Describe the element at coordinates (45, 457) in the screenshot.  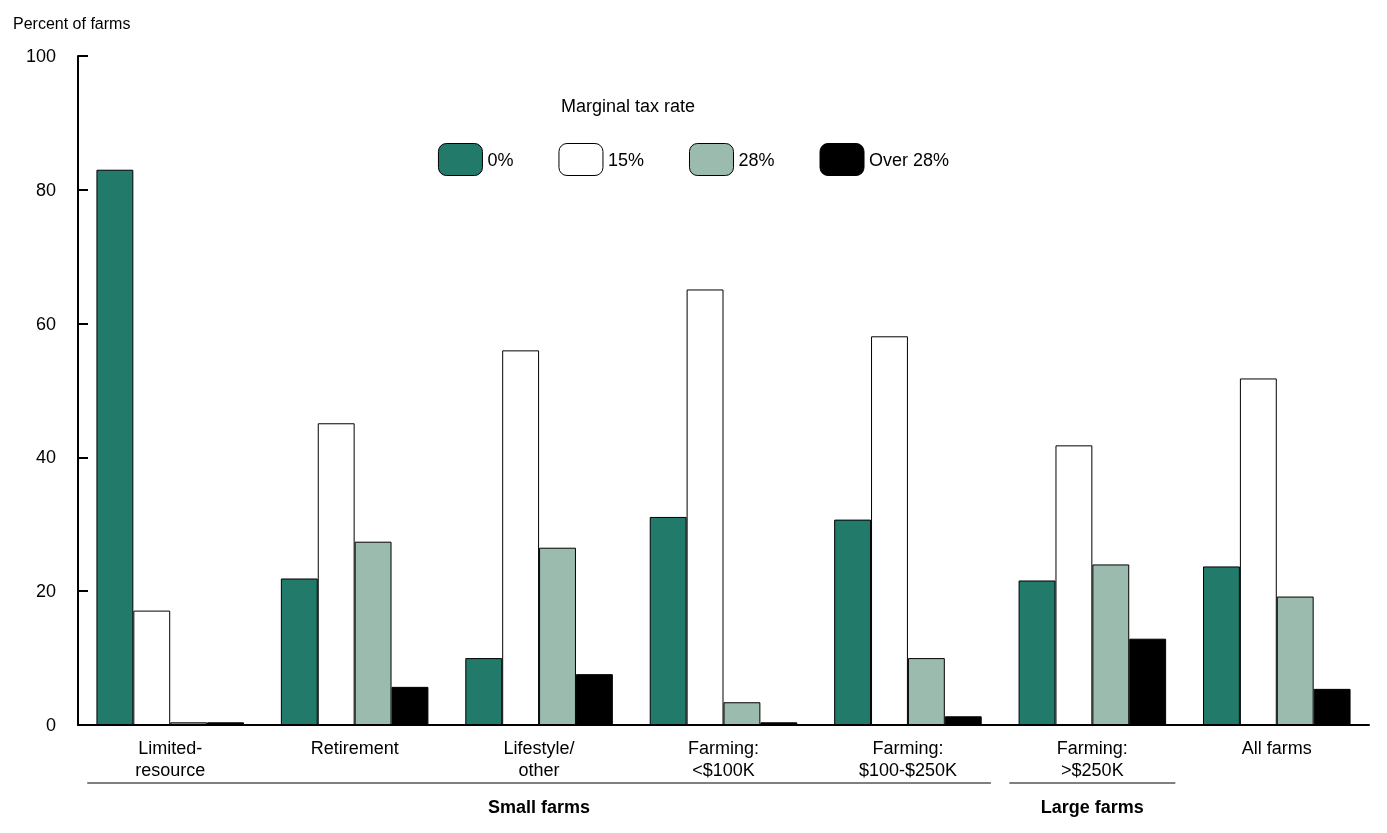
I see `y-tick-label: 40` at that location.